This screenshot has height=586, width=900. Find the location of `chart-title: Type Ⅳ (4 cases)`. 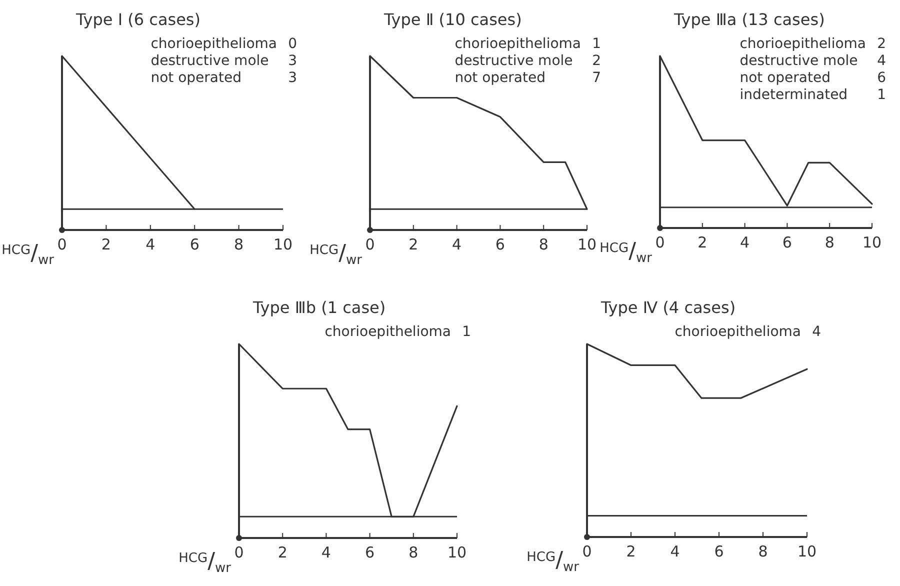

chart-title: Type Ⅳ (4 cases) is located at coordinates (668, 307).